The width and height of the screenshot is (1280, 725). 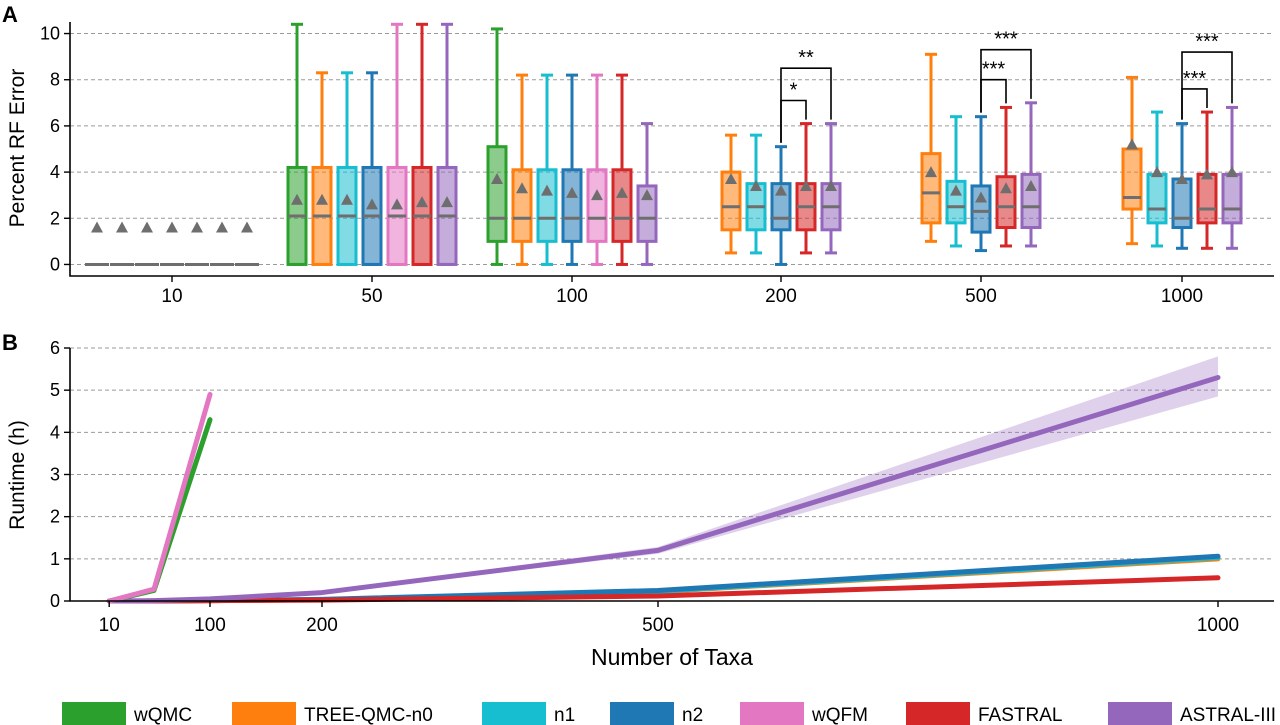 I want to click on significance-label: *, so click(x=794, y=91).